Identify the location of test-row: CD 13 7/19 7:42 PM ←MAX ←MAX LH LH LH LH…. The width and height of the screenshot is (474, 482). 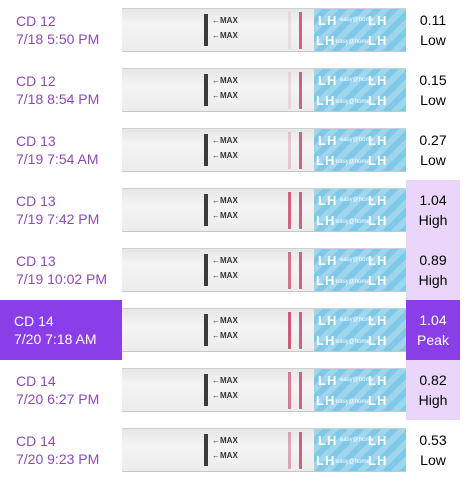
(237, 210).